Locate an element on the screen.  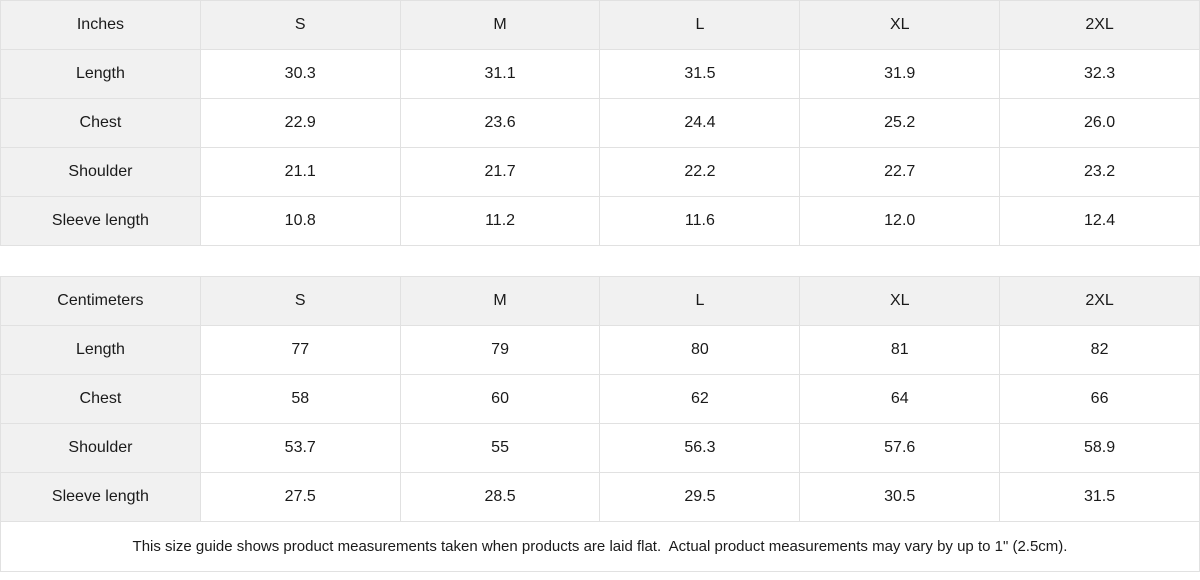
size-value-cell: 60 is located at coordinates (500, 399).